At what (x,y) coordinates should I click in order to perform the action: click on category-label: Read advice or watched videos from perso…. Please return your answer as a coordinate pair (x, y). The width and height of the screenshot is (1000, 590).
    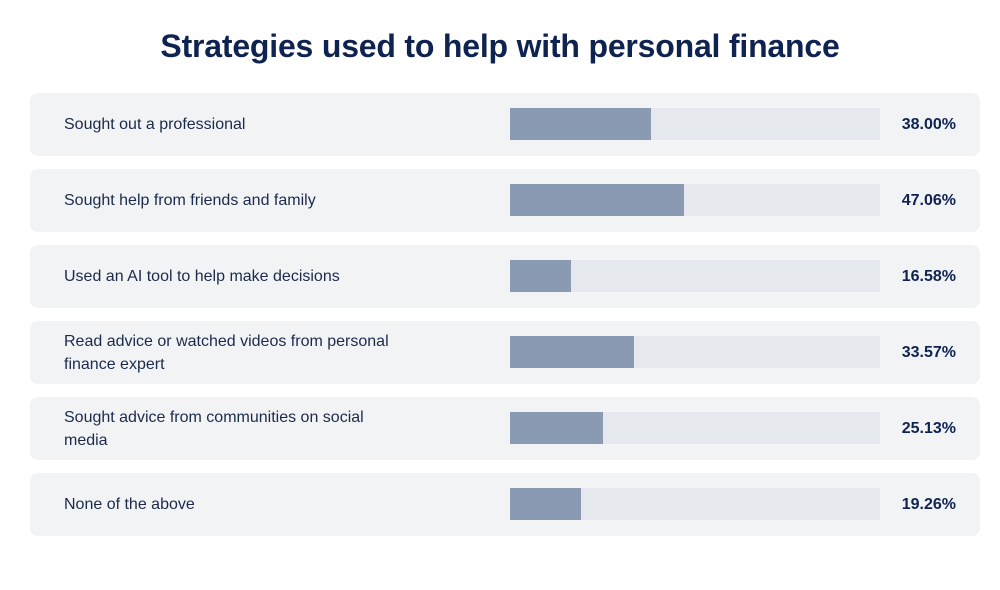
    Looking at the image, I should click on (226, 352).